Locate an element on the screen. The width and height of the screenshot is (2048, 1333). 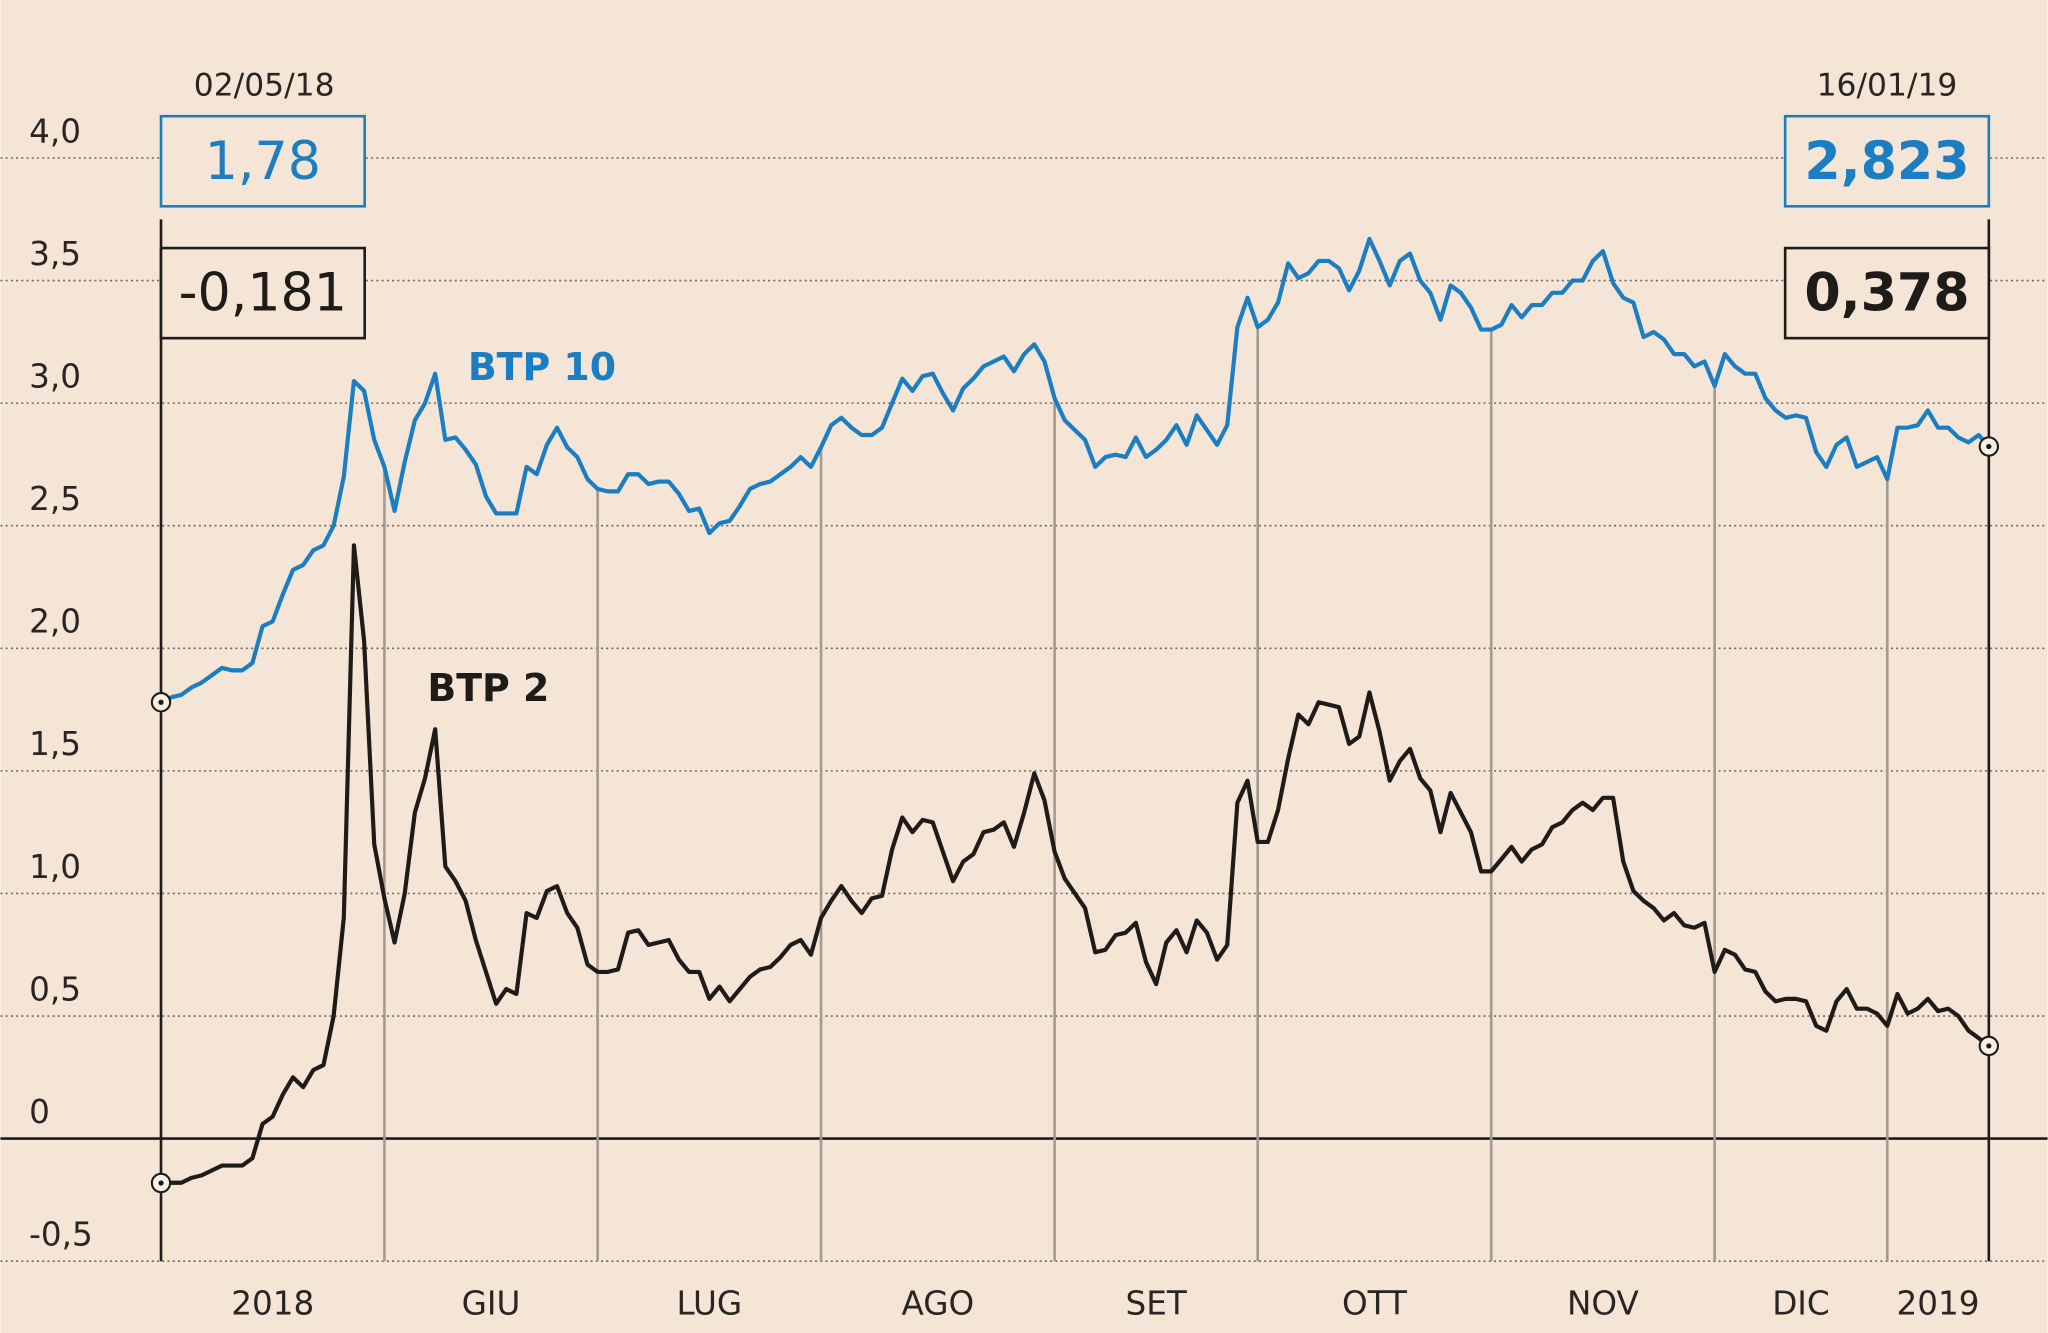
start-date: 02/05/18 is located at coordinates (264, 85).